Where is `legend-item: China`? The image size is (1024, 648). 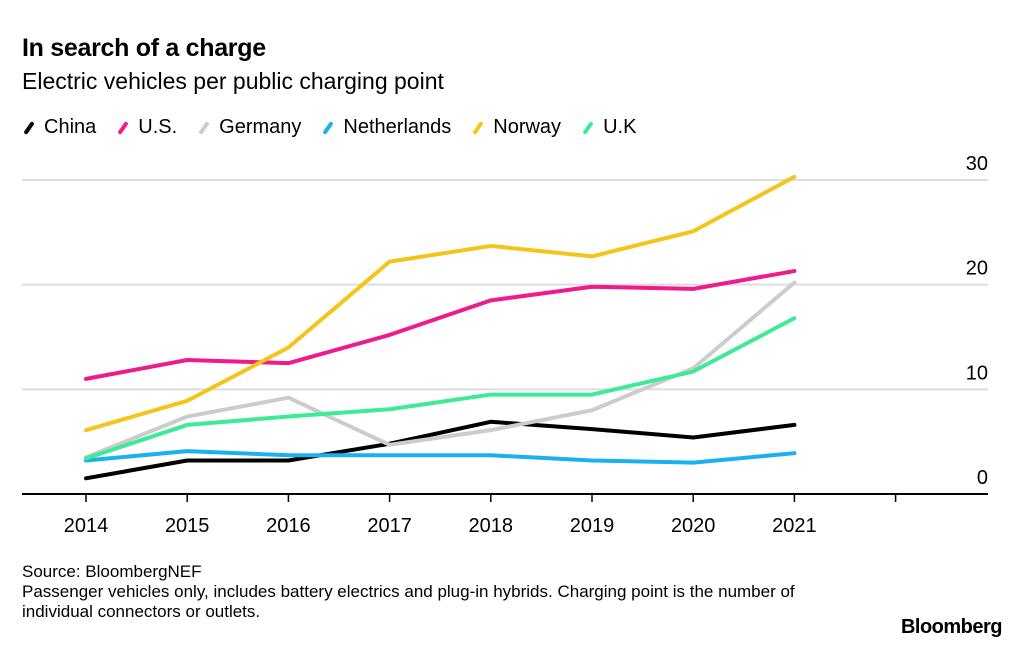 legend-item: China is located at coordinates (59, 127).